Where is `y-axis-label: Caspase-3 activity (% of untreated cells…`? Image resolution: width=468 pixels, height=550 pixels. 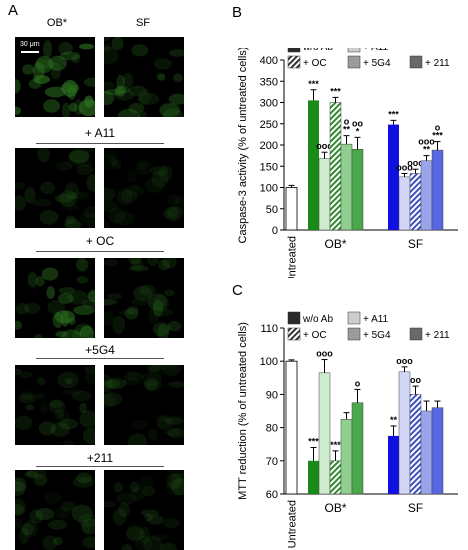
y-axis-label: Caspase-3 activity (% of untreated cells… is located at coordinates (243, 145).